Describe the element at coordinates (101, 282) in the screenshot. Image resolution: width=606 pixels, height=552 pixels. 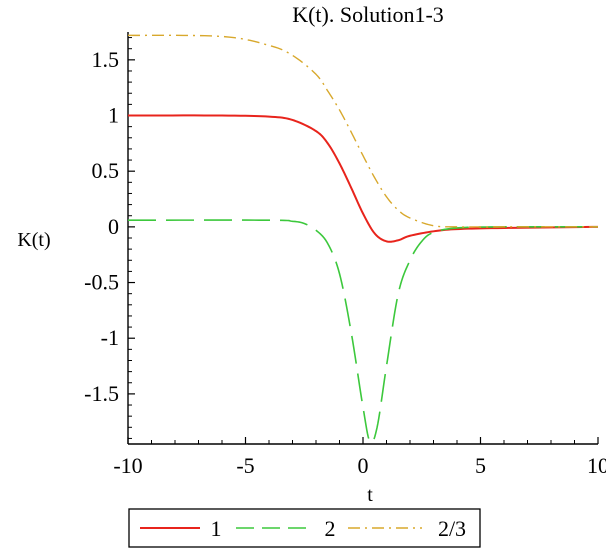
I see `y-tick-label: -0.5` at that location.